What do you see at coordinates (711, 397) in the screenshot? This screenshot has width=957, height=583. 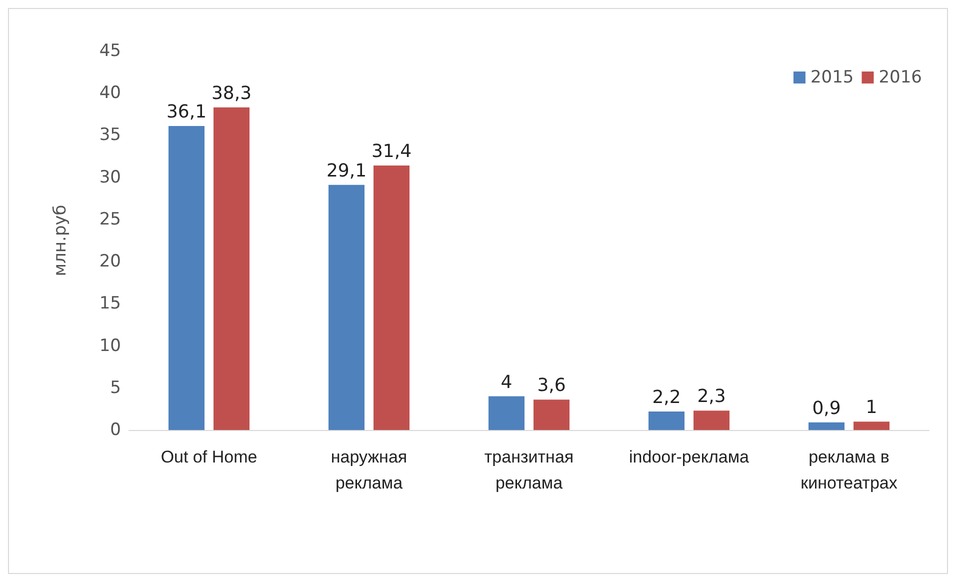 I see `data-label: 2,3` at bounding box center [711, 397].